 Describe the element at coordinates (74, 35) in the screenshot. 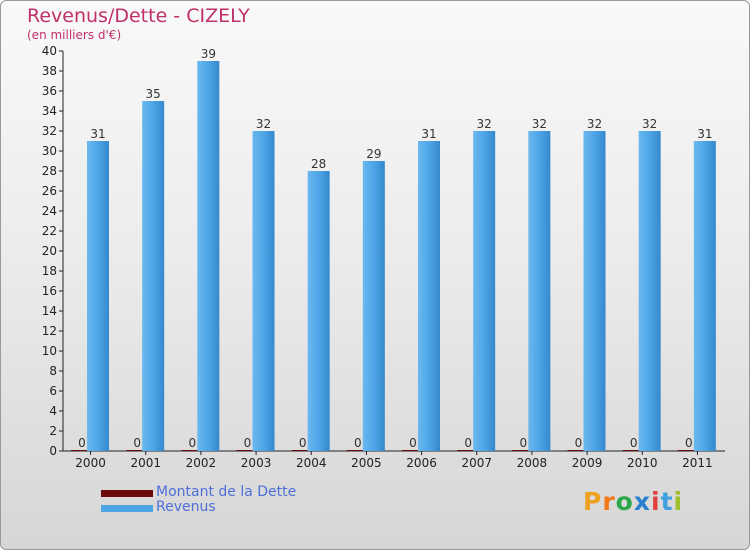

I see `chart-subtitle: (en milliers d'€)` at that location.